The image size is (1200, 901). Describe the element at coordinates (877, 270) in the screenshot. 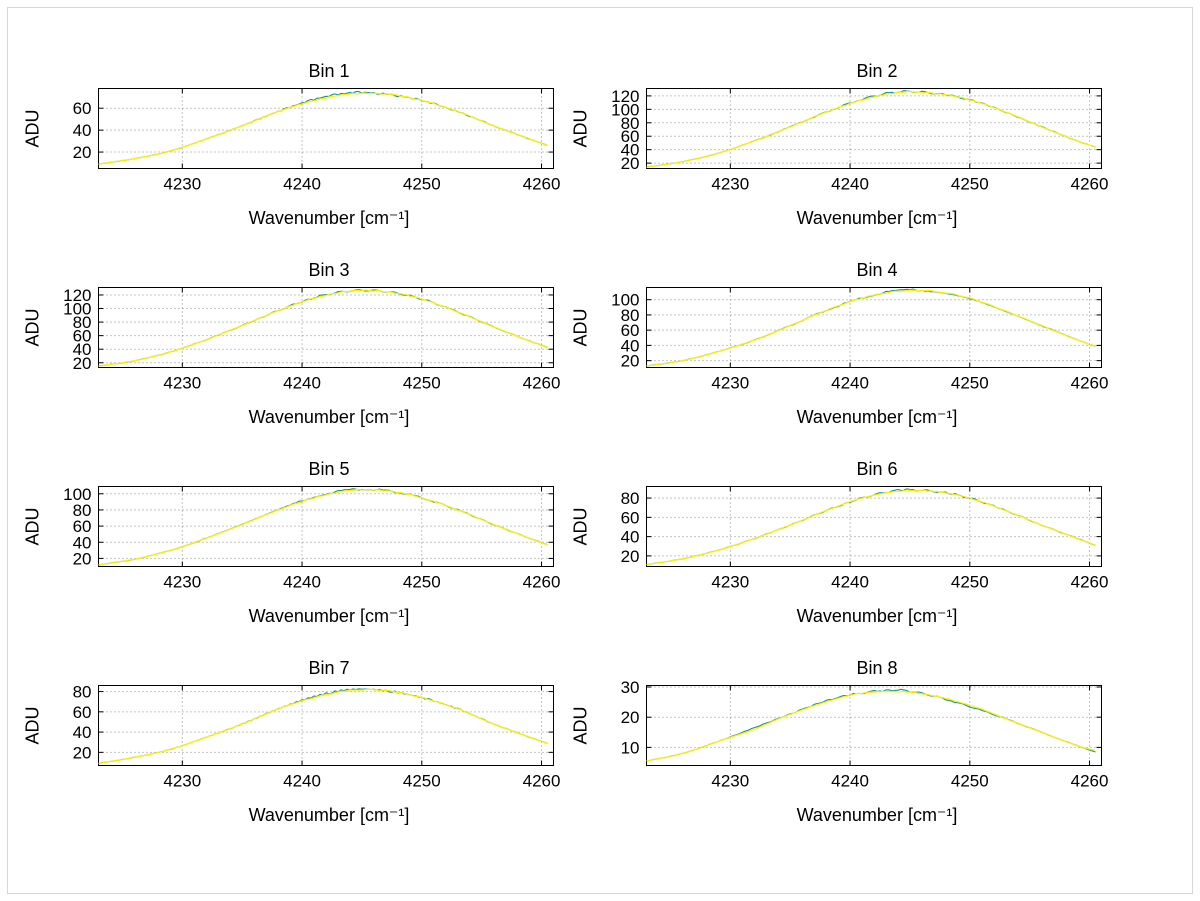

I see `subplot-title: Bin 4` at that location.